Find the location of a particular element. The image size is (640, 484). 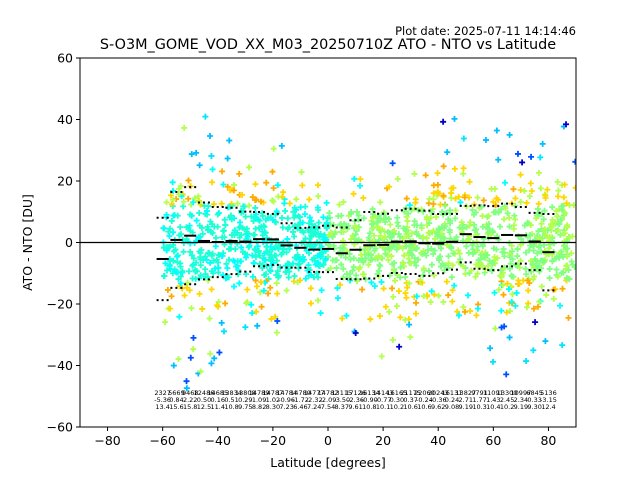

bin-std-label: 9.61 is located at coordinates (355, 407).